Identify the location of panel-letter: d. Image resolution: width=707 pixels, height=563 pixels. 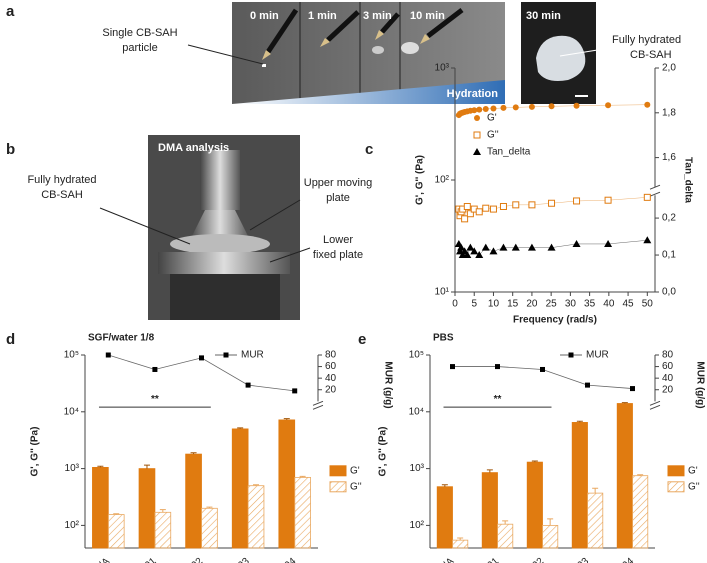
(10, 339).